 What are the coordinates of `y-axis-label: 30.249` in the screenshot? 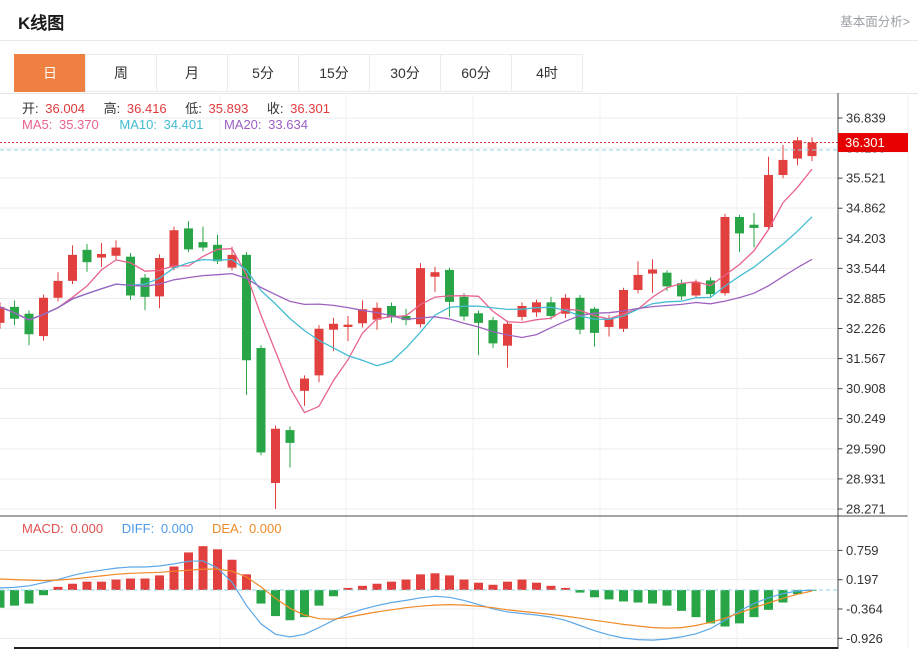 It's located at (866, 418).